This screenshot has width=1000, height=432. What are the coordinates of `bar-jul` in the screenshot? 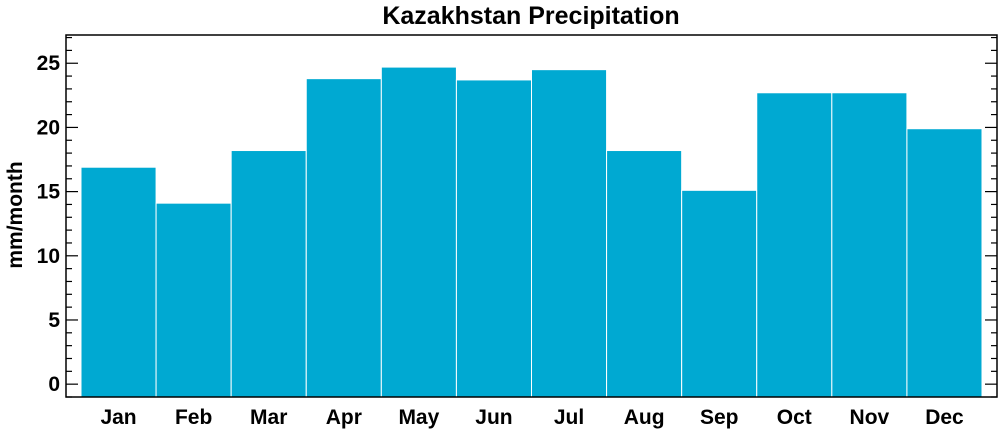 It's located at (569, 233).